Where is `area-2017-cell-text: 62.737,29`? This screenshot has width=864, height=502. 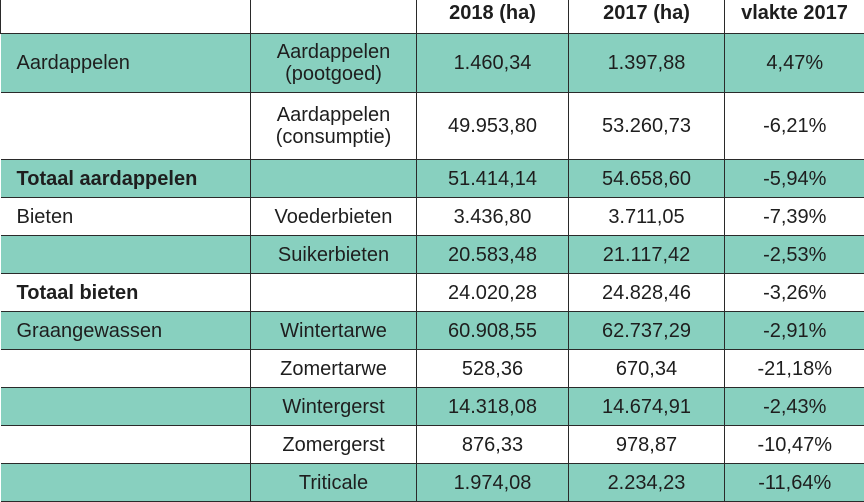
area-2017-cell-text: 62.737,29 is located at coordinates (646, 331).